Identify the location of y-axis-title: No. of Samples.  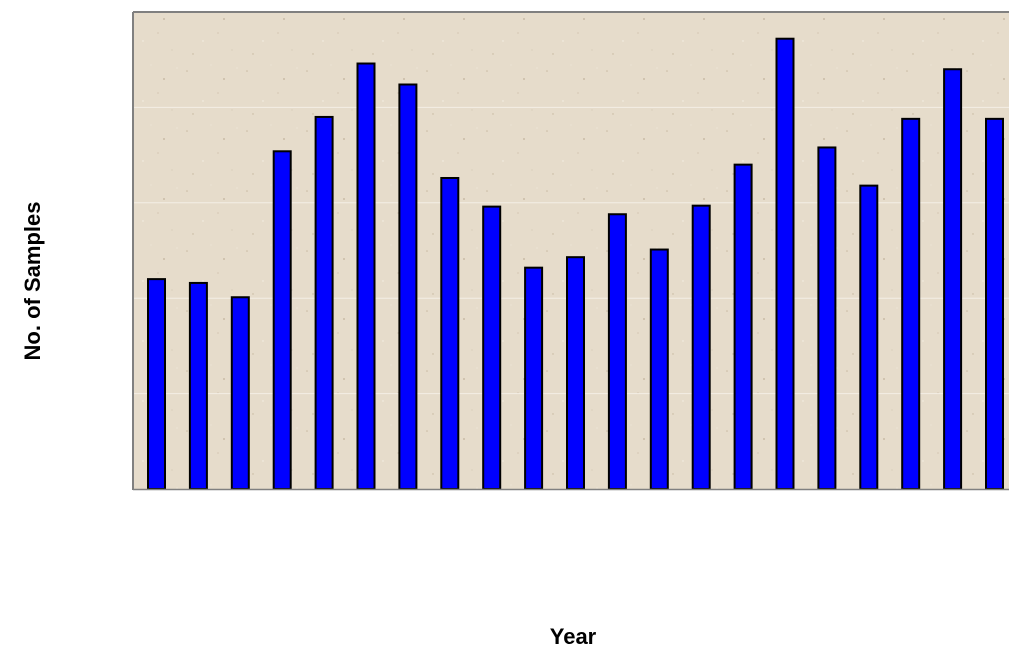
(32, 281).